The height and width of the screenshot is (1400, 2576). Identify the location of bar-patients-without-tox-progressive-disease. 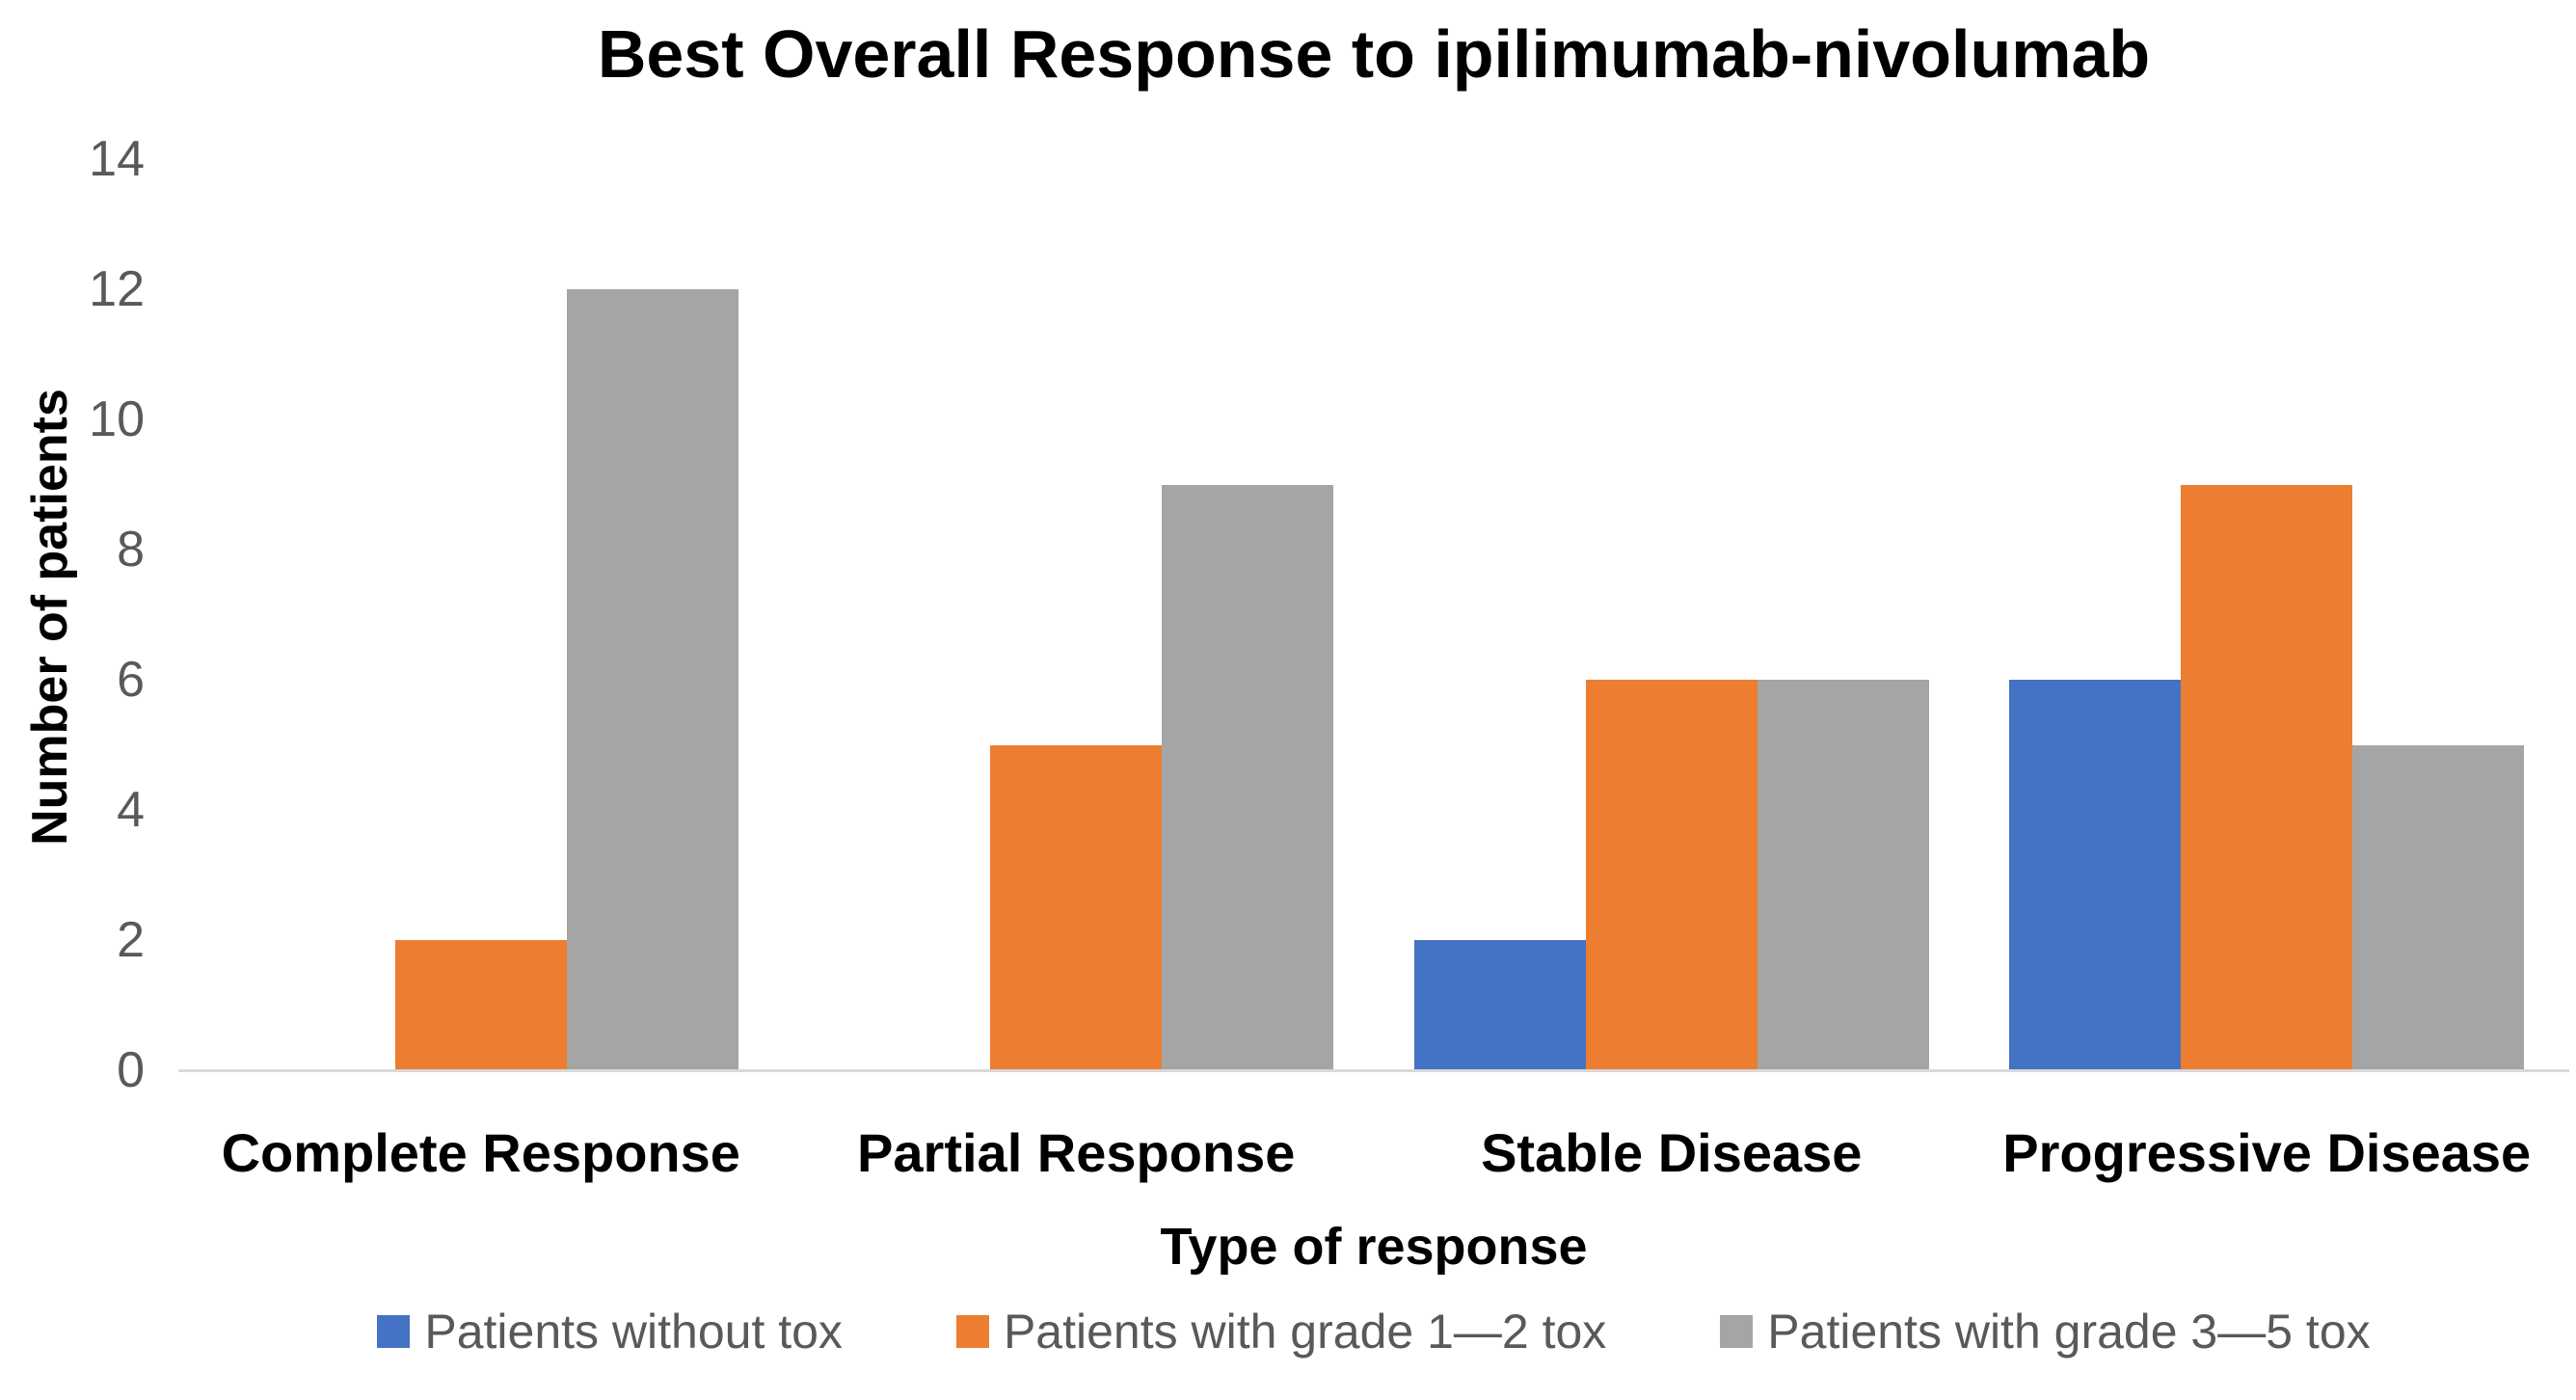
(2095, 875).